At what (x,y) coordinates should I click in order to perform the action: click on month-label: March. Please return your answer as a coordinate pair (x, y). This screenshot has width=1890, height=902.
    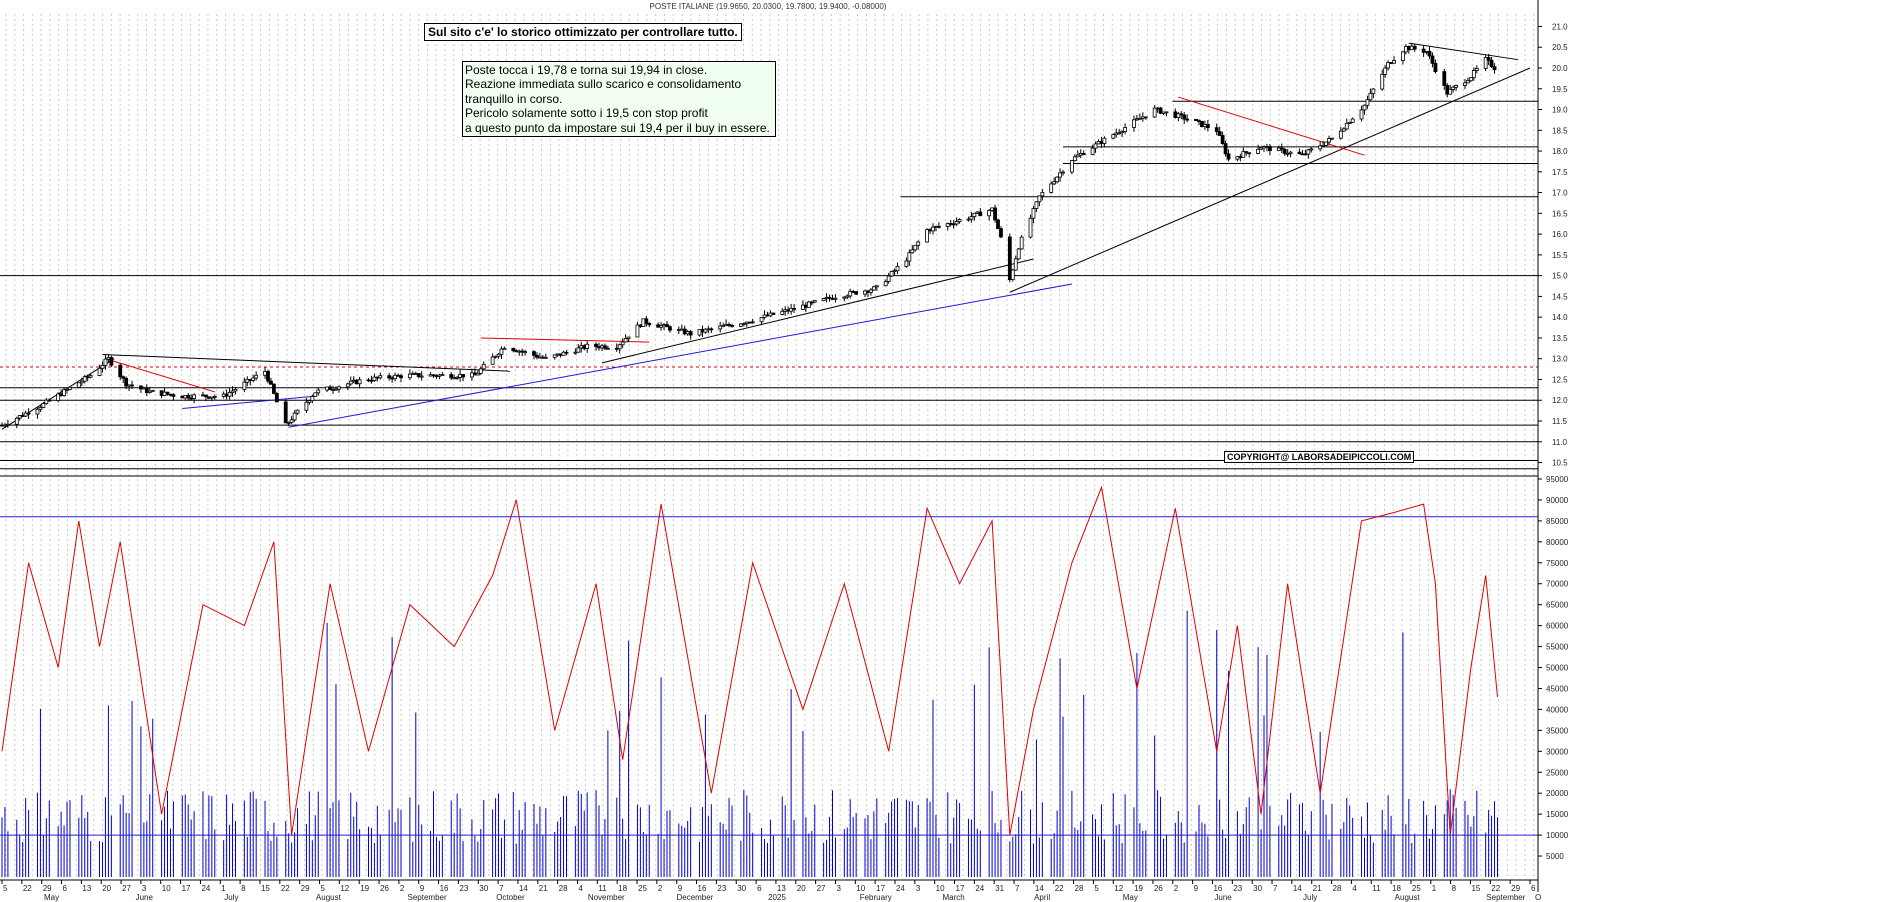
    Looking at the image, I should click on (953, 897).